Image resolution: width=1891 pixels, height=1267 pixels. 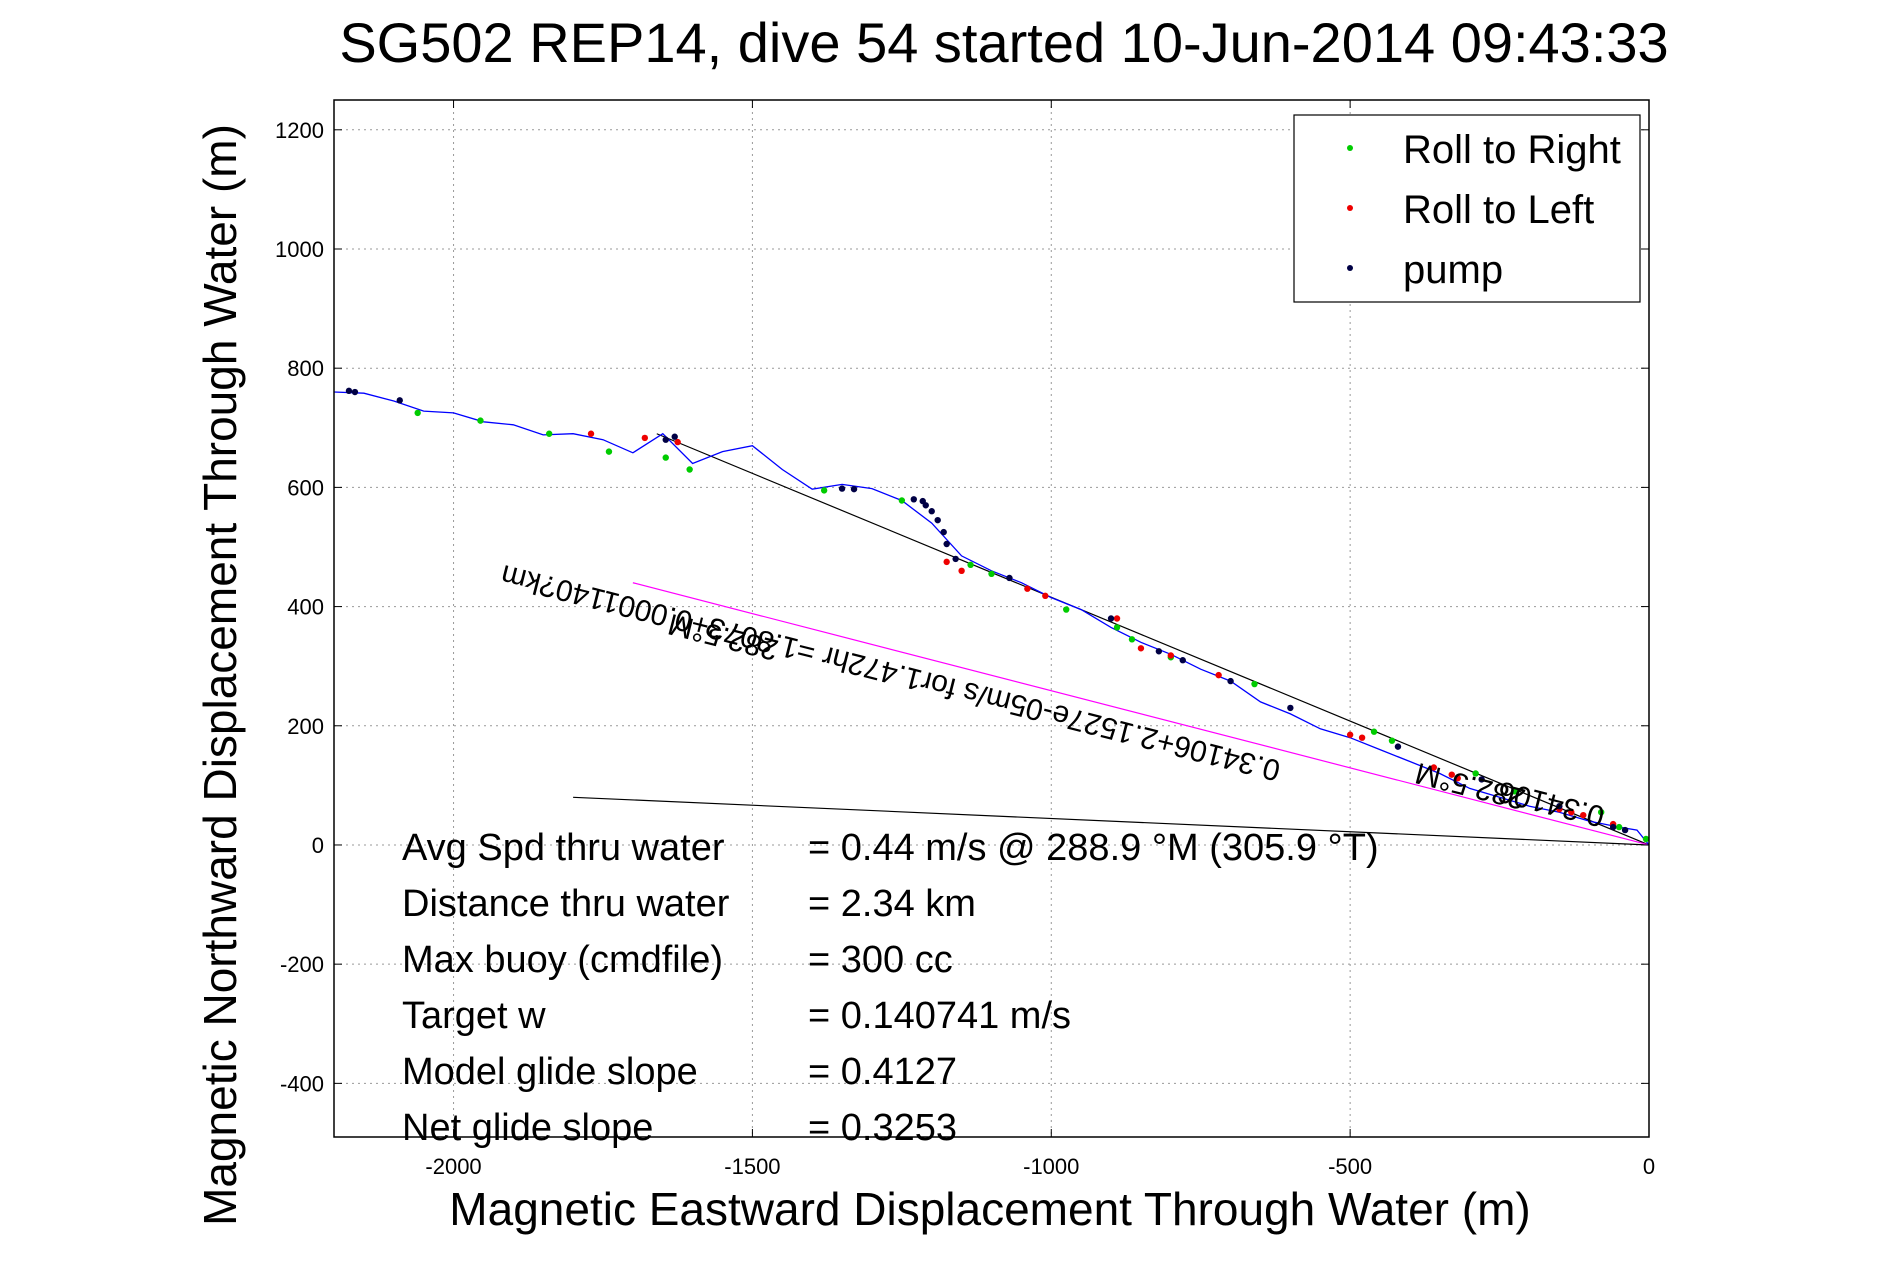 I want to click on stat-value: = 0.140741 m/s, so click(x=939, y=1016).